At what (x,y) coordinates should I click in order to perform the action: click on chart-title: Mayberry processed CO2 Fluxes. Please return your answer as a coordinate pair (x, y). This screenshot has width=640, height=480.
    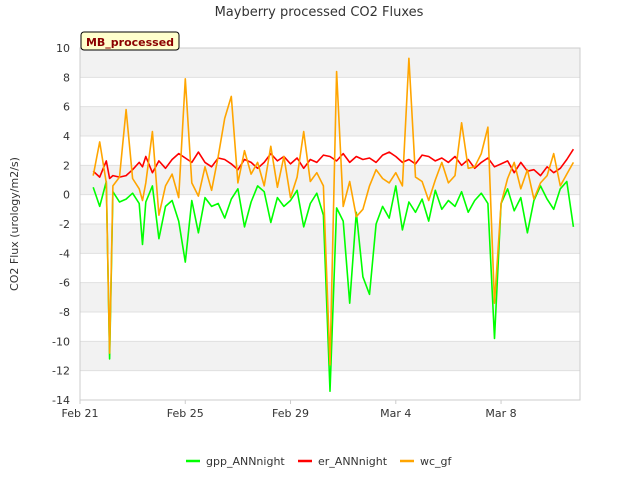
    Looking at the image, I should click on (319, 12).